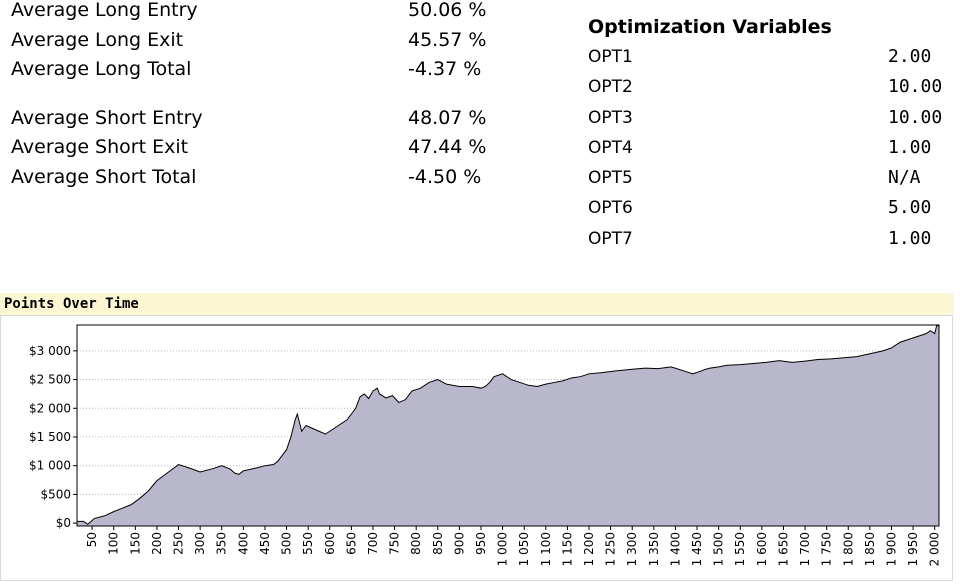  What do you see at coordinates (904, 178) in the screenshot?
I see `opt-value: N/A` at bounding box center [904, 178].